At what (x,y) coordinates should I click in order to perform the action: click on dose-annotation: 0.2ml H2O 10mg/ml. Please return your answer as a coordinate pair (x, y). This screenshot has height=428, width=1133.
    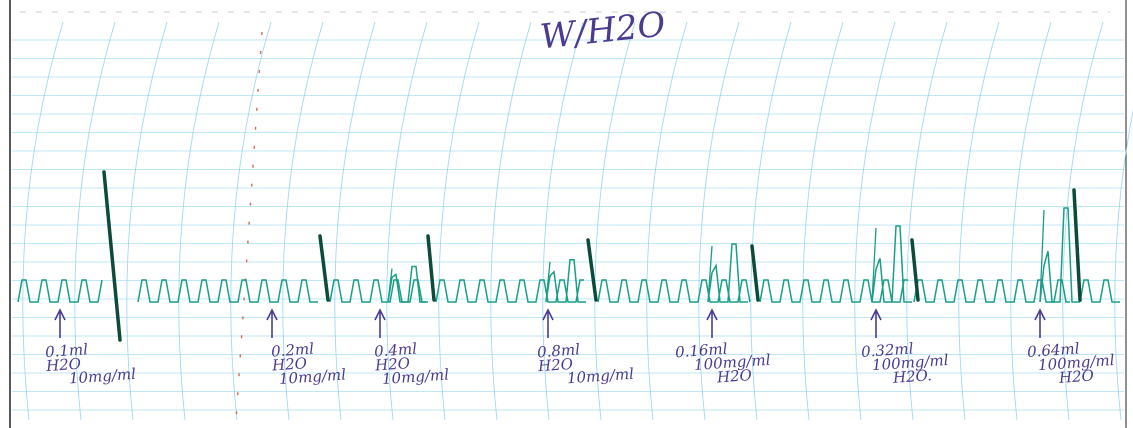
    Looking at the image, I should click on (308, 364).